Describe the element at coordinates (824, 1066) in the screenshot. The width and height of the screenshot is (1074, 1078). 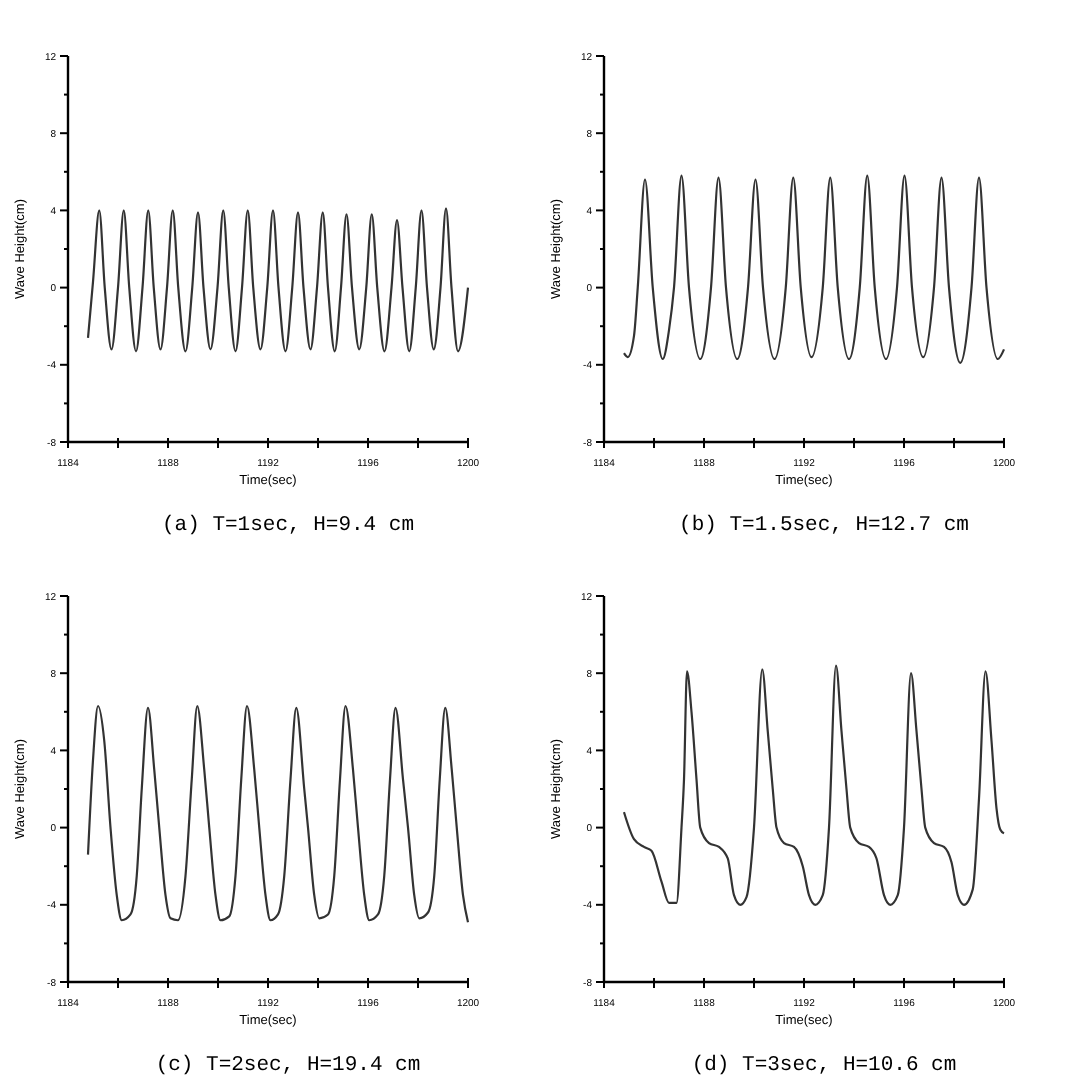
I see `text: (d) T=3sec, H=10.6 cm` at that location.